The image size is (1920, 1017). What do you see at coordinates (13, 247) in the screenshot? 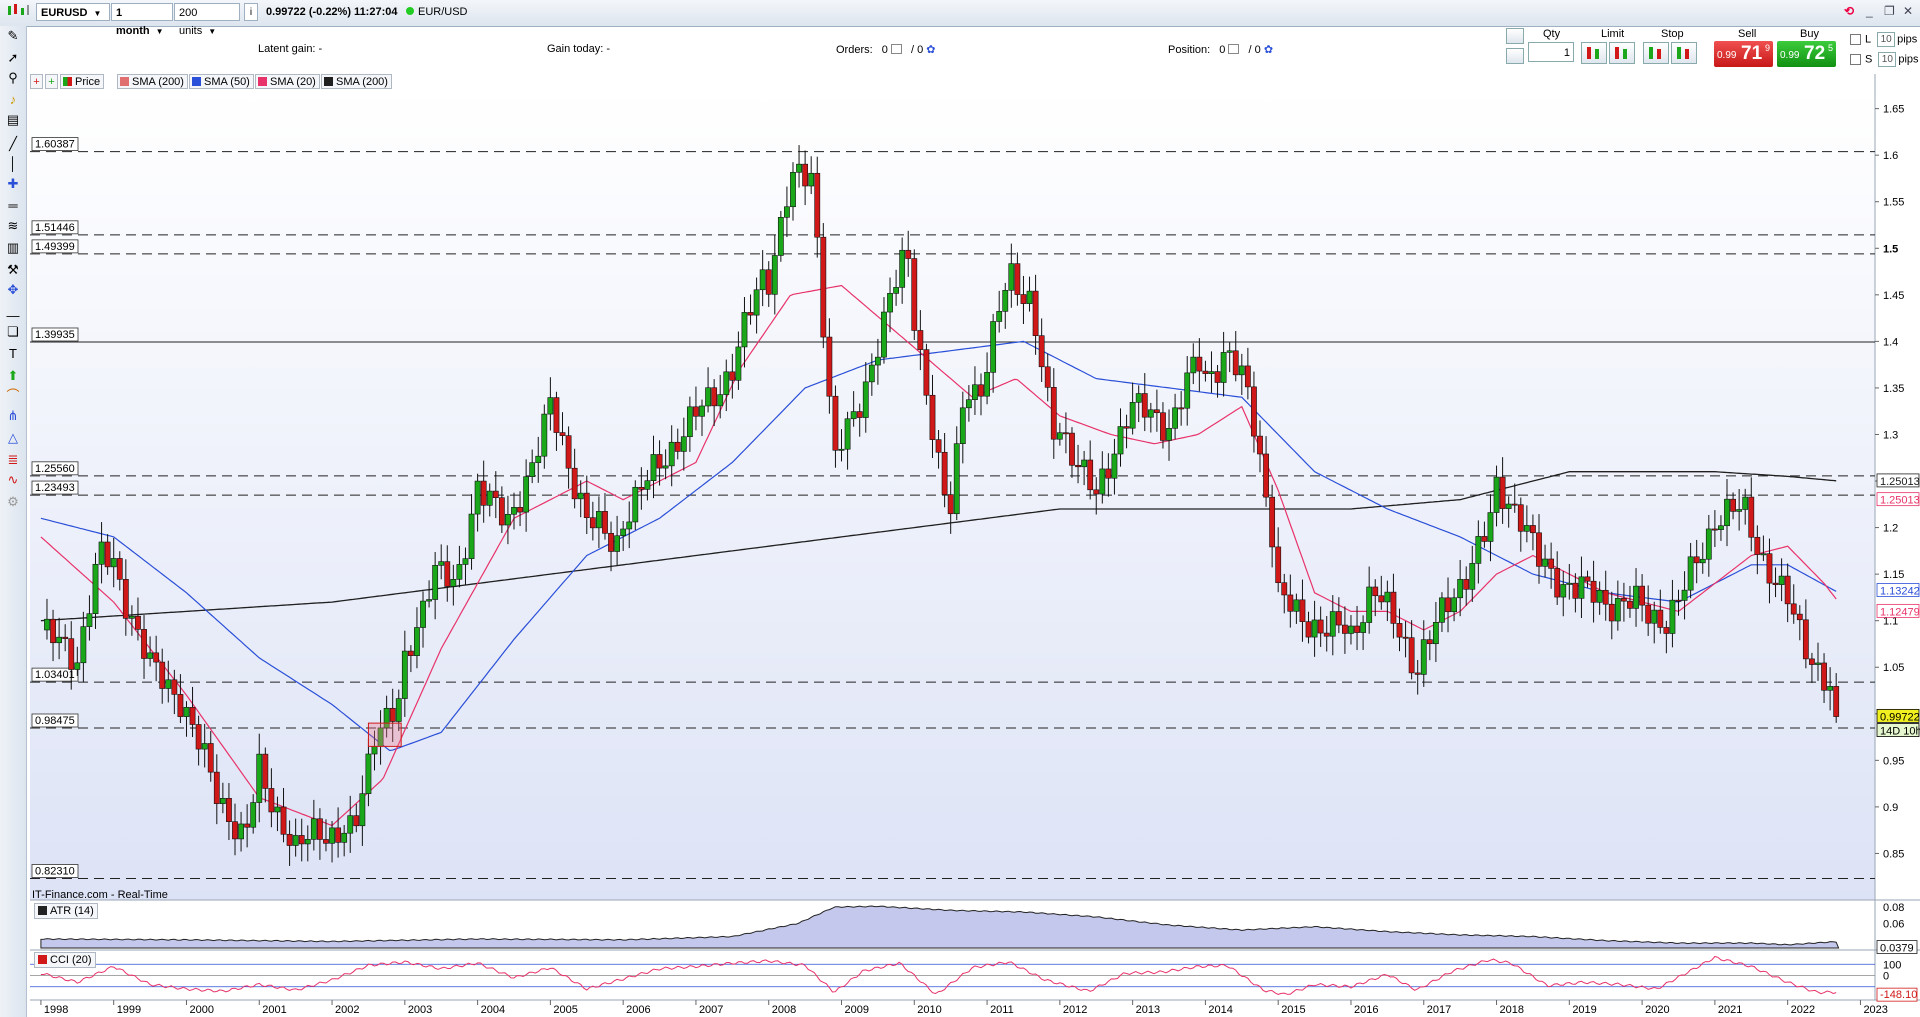
I see `trash-icon: ▥` at bounding box center [13, 247].